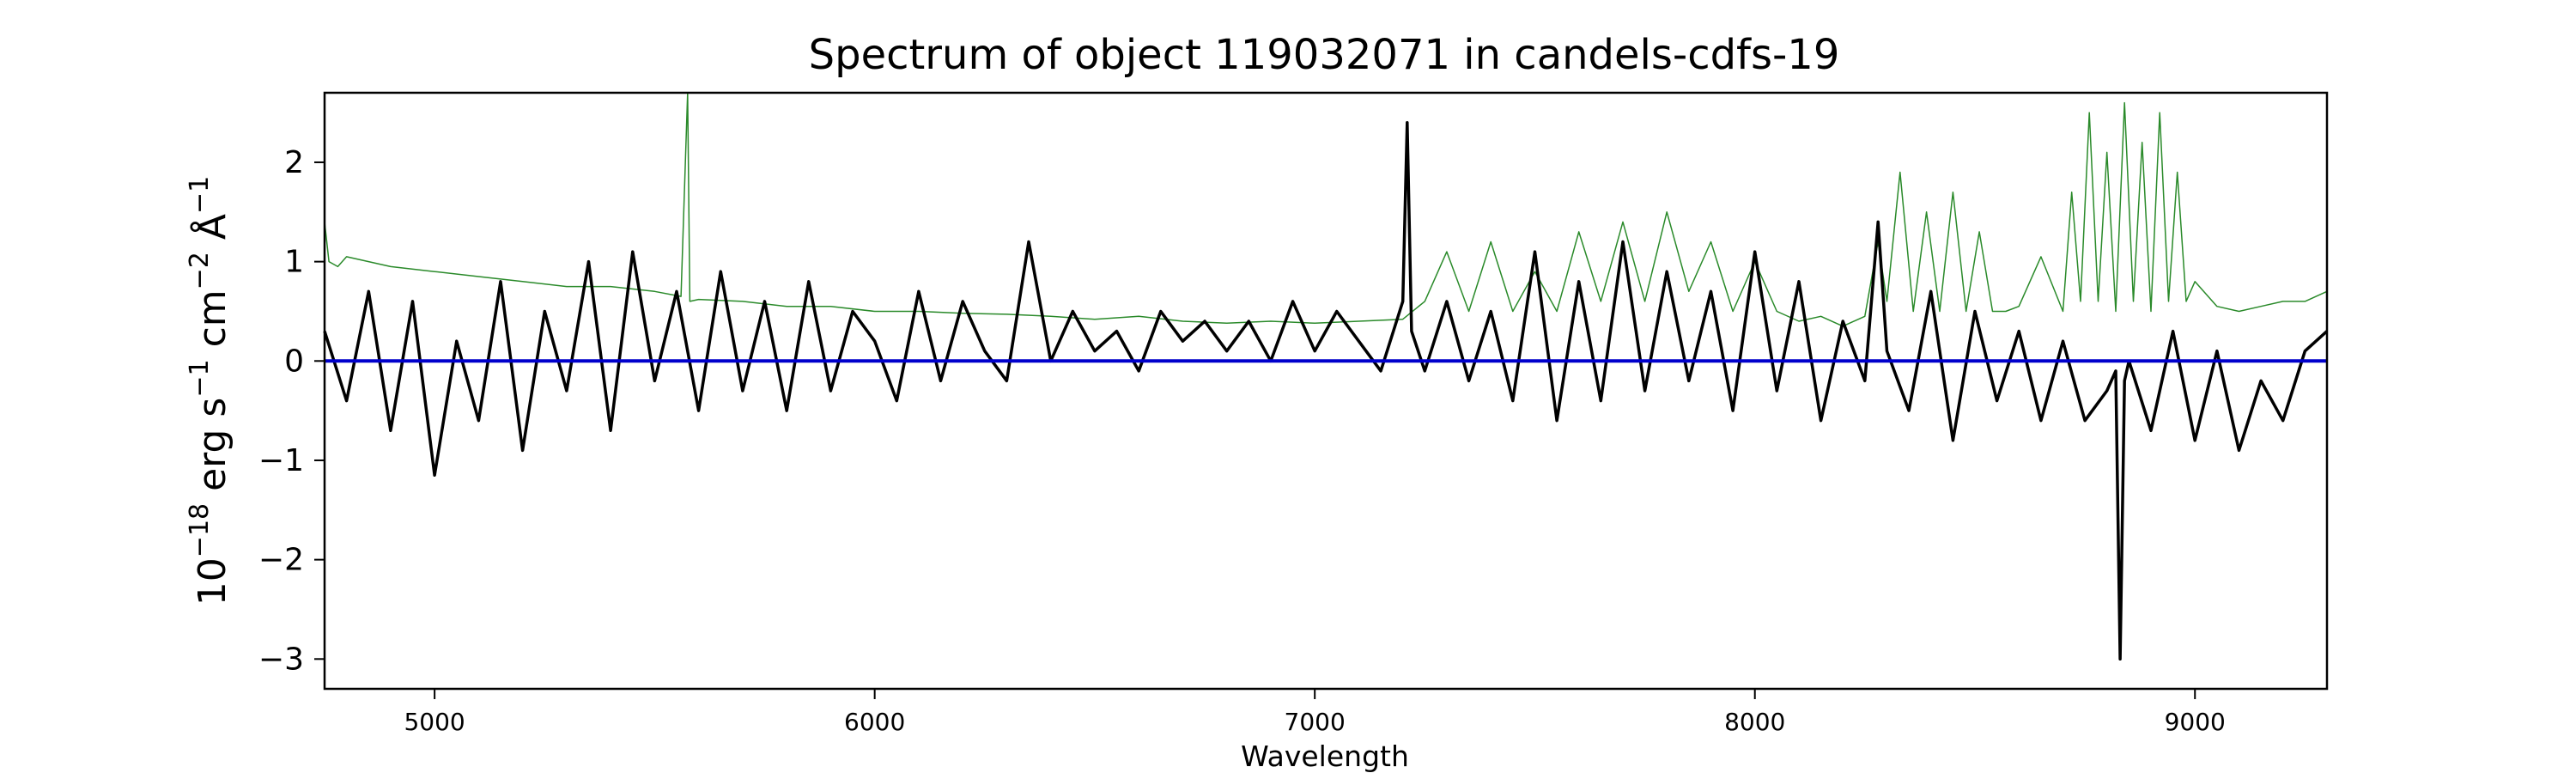 The height and width of the screenshot is (773, 2576). I want to click on y-tick-label: −3, so click(281, 659).